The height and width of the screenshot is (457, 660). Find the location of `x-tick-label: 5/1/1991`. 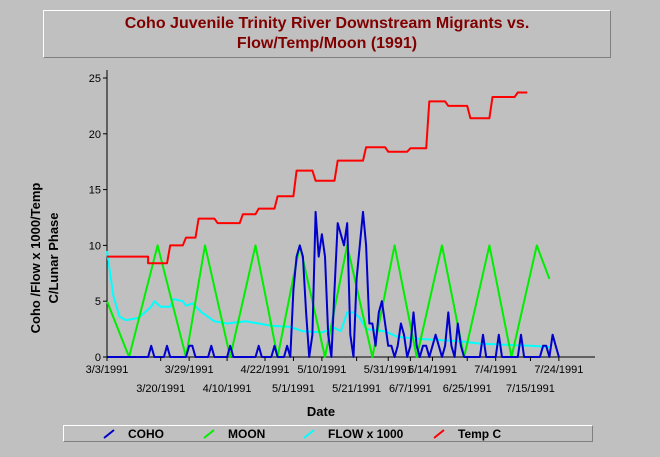

x-tick-label: 5/1/1991 is located at coordinates (293, 389).